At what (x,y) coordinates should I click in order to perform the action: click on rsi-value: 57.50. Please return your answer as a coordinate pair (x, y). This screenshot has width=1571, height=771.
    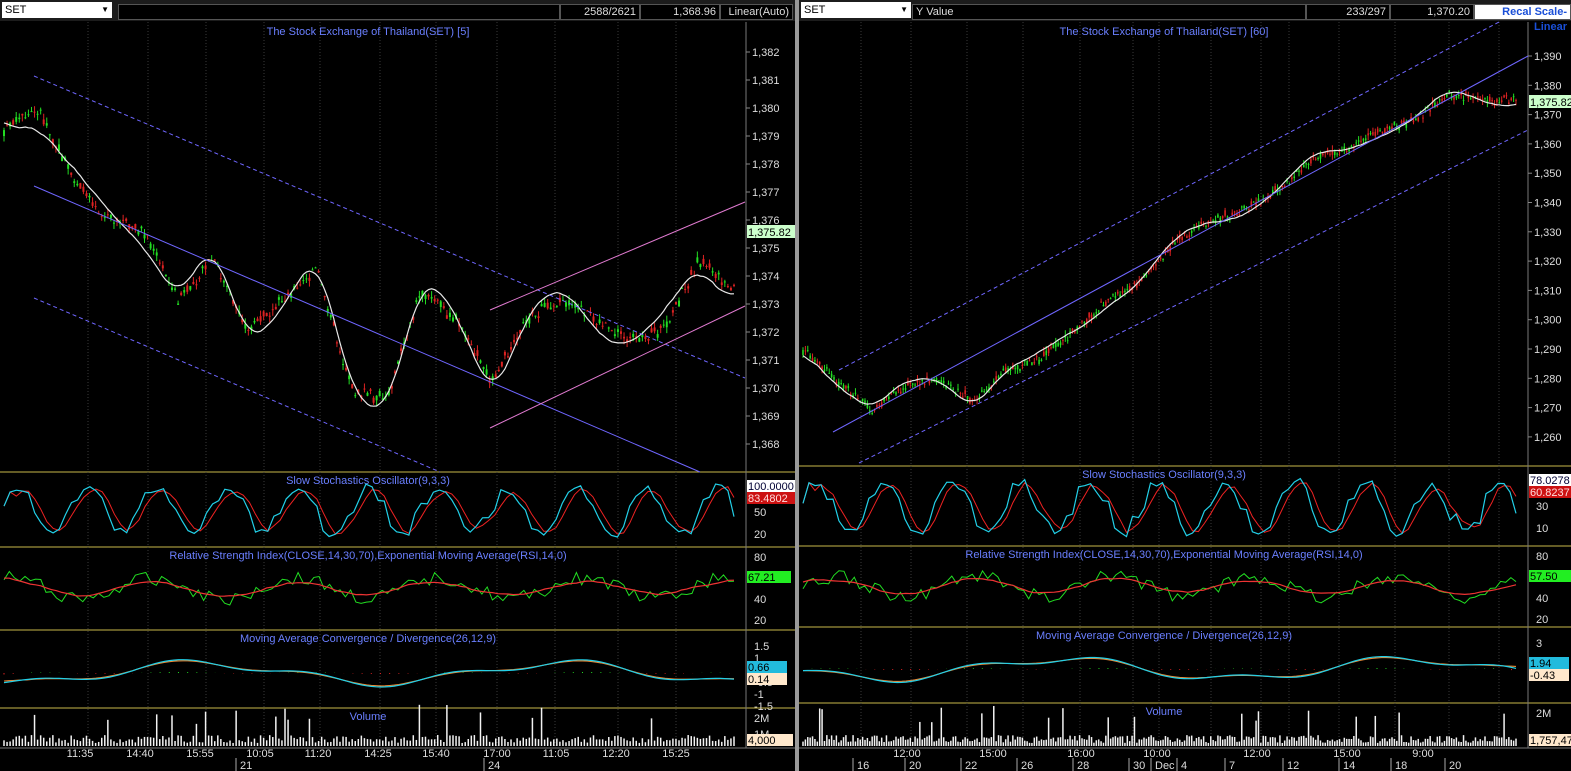
    Looking at the image, I should click on (1544, 577).